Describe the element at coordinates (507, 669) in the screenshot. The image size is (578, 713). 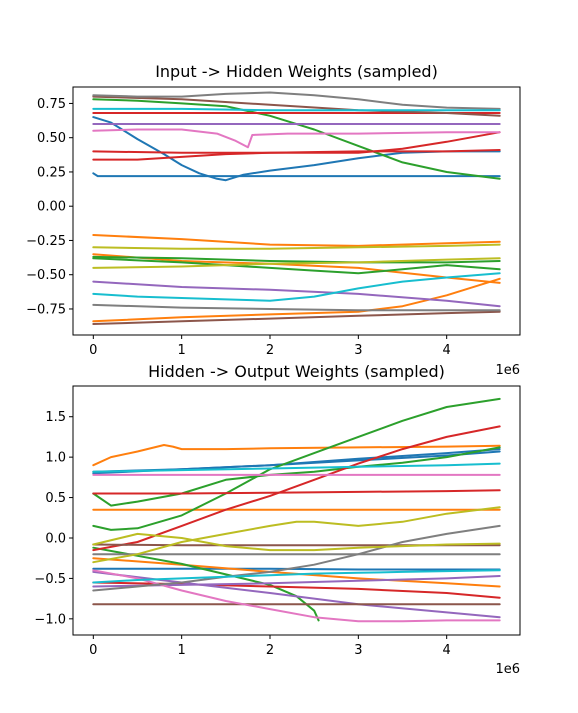
I see `bottom-chart-x-offset-label: 1e6` at that location.